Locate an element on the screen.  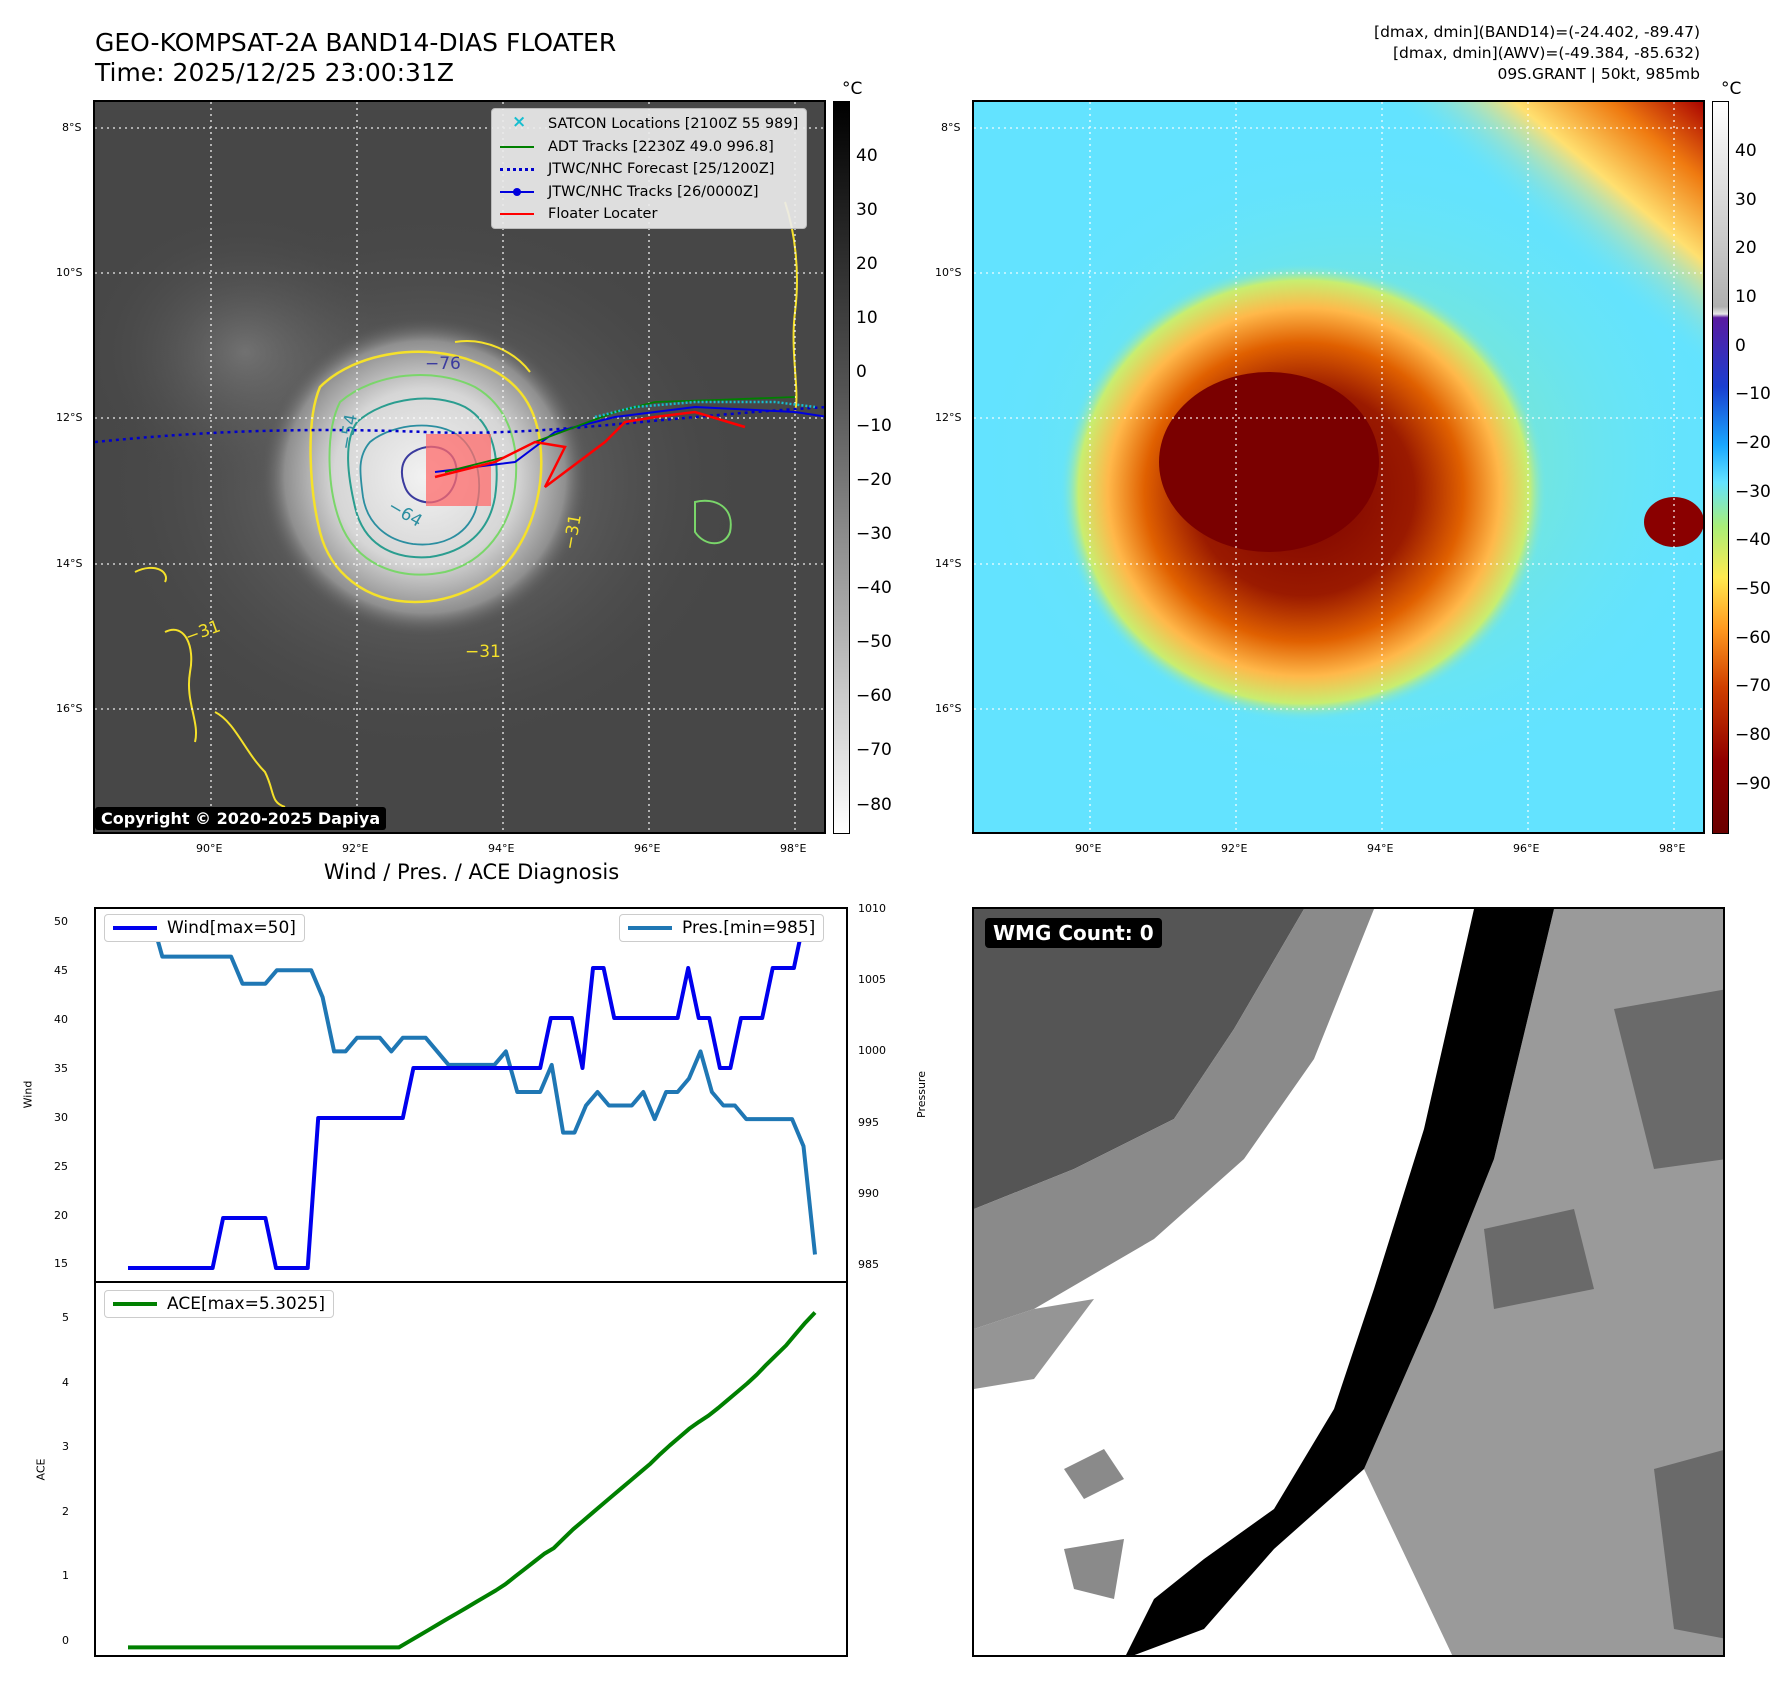
diagnosis-title: Wind / Pres. / ACE Diagnosis is located at coordinates (471, 872).